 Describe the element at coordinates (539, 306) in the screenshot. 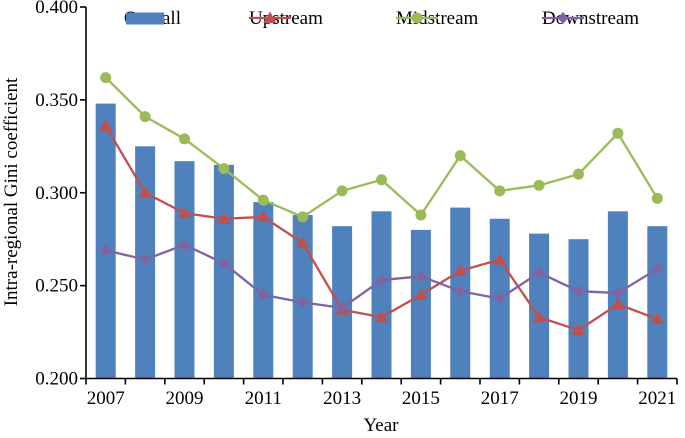

I see `bar-2018` at that location.